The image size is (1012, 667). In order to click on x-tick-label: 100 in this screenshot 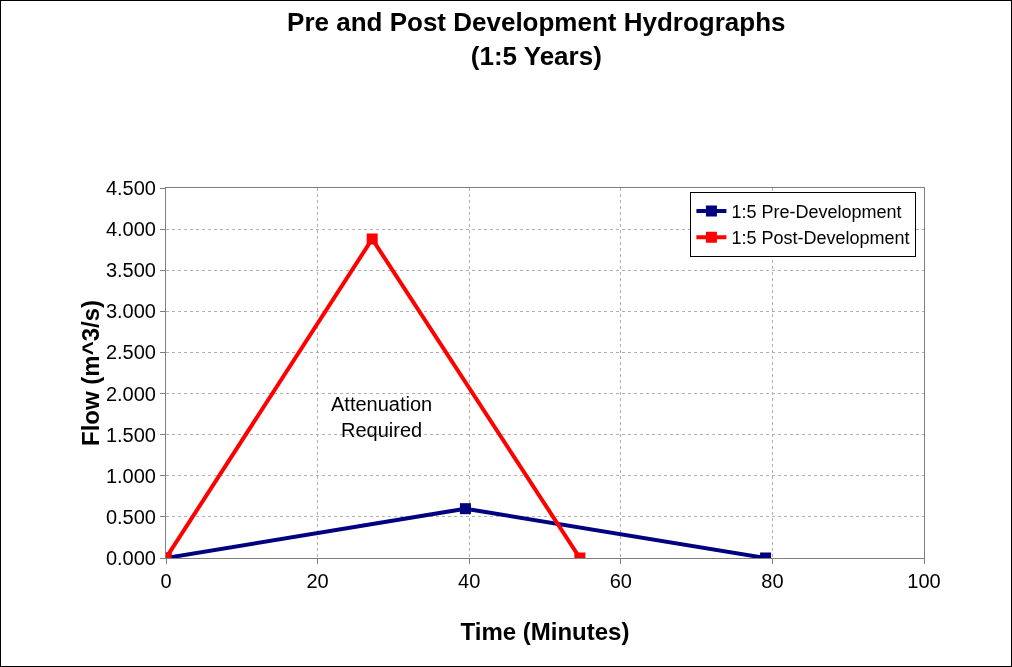, I will do `click(924, 581)`.